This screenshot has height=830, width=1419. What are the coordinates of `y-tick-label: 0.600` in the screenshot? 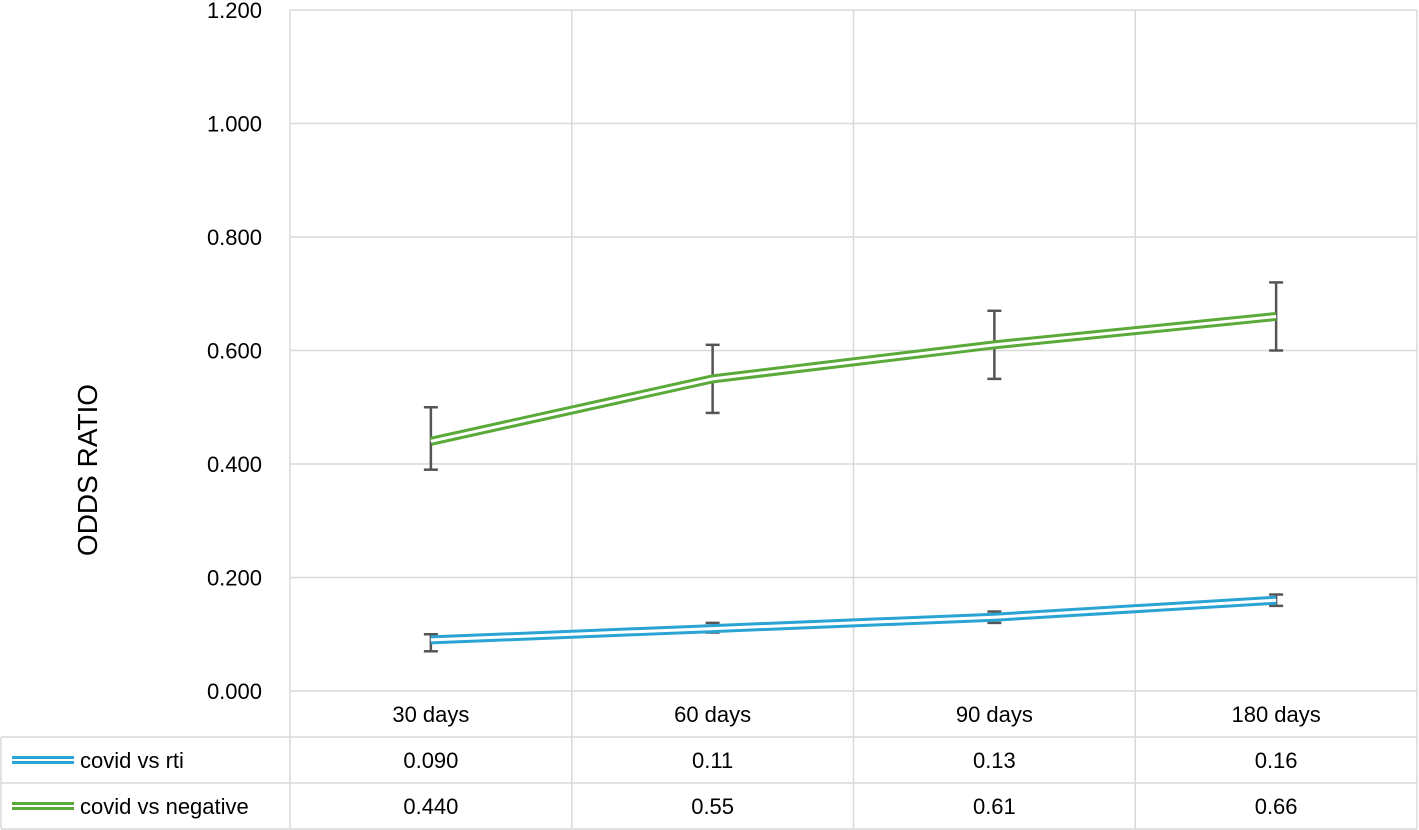 It's located at (234, 351).